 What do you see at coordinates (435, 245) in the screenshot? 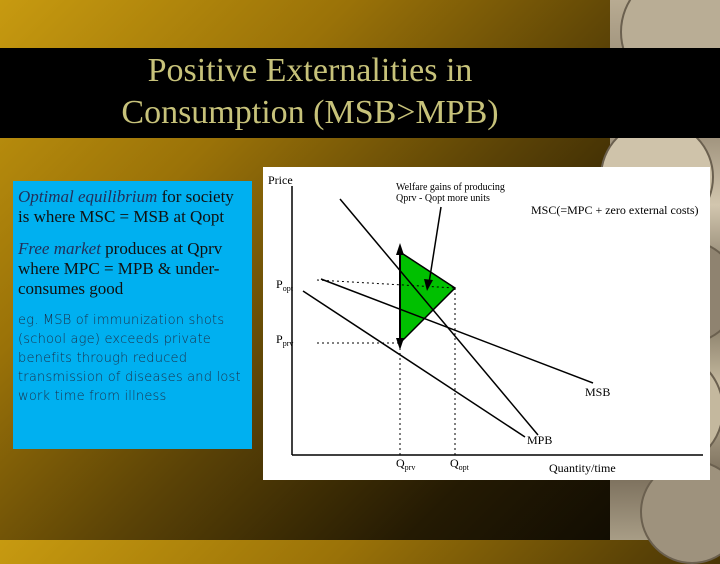
I see `annotation-pointer` at bounding box center [435, 245].